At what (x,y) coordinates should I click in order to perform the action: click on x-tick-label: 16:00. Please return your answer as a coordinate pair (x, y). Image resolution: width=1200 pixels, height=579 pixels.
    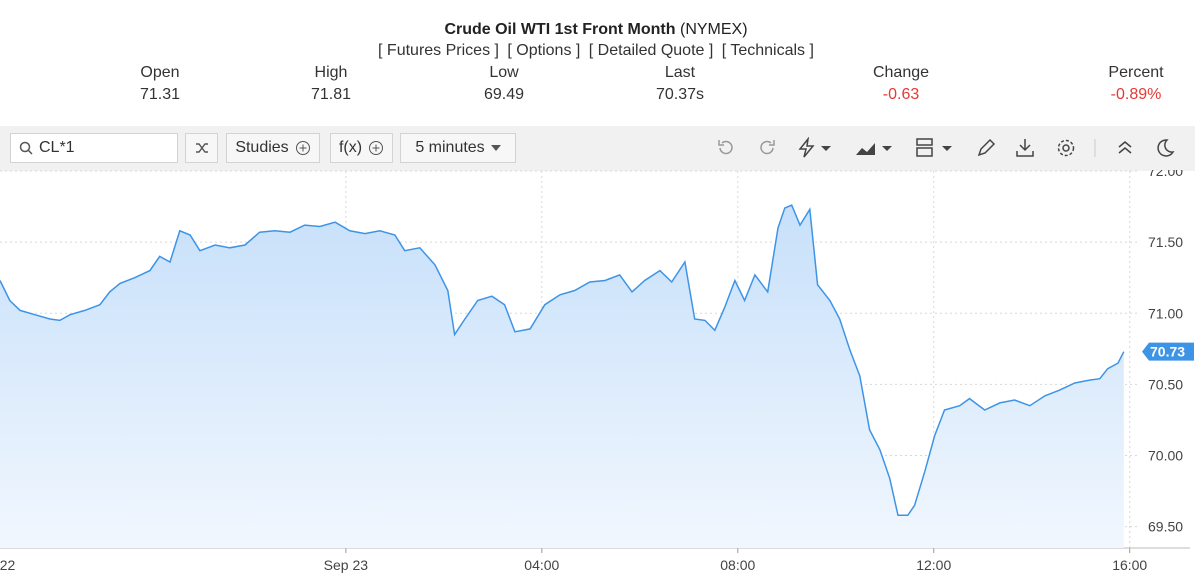
    Looking at the image, I should click on (1129, 565).